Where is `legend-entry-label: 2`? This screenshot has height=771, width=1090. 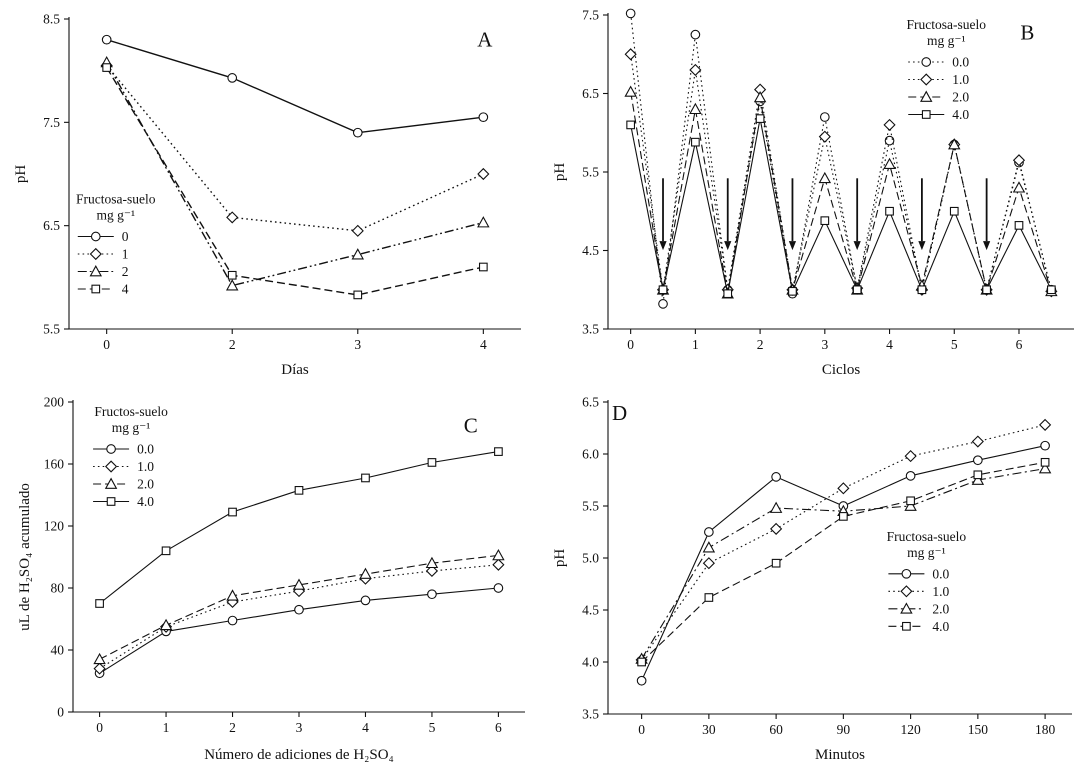
legend-entry-label: 2 is located at coordinates (124, 271).